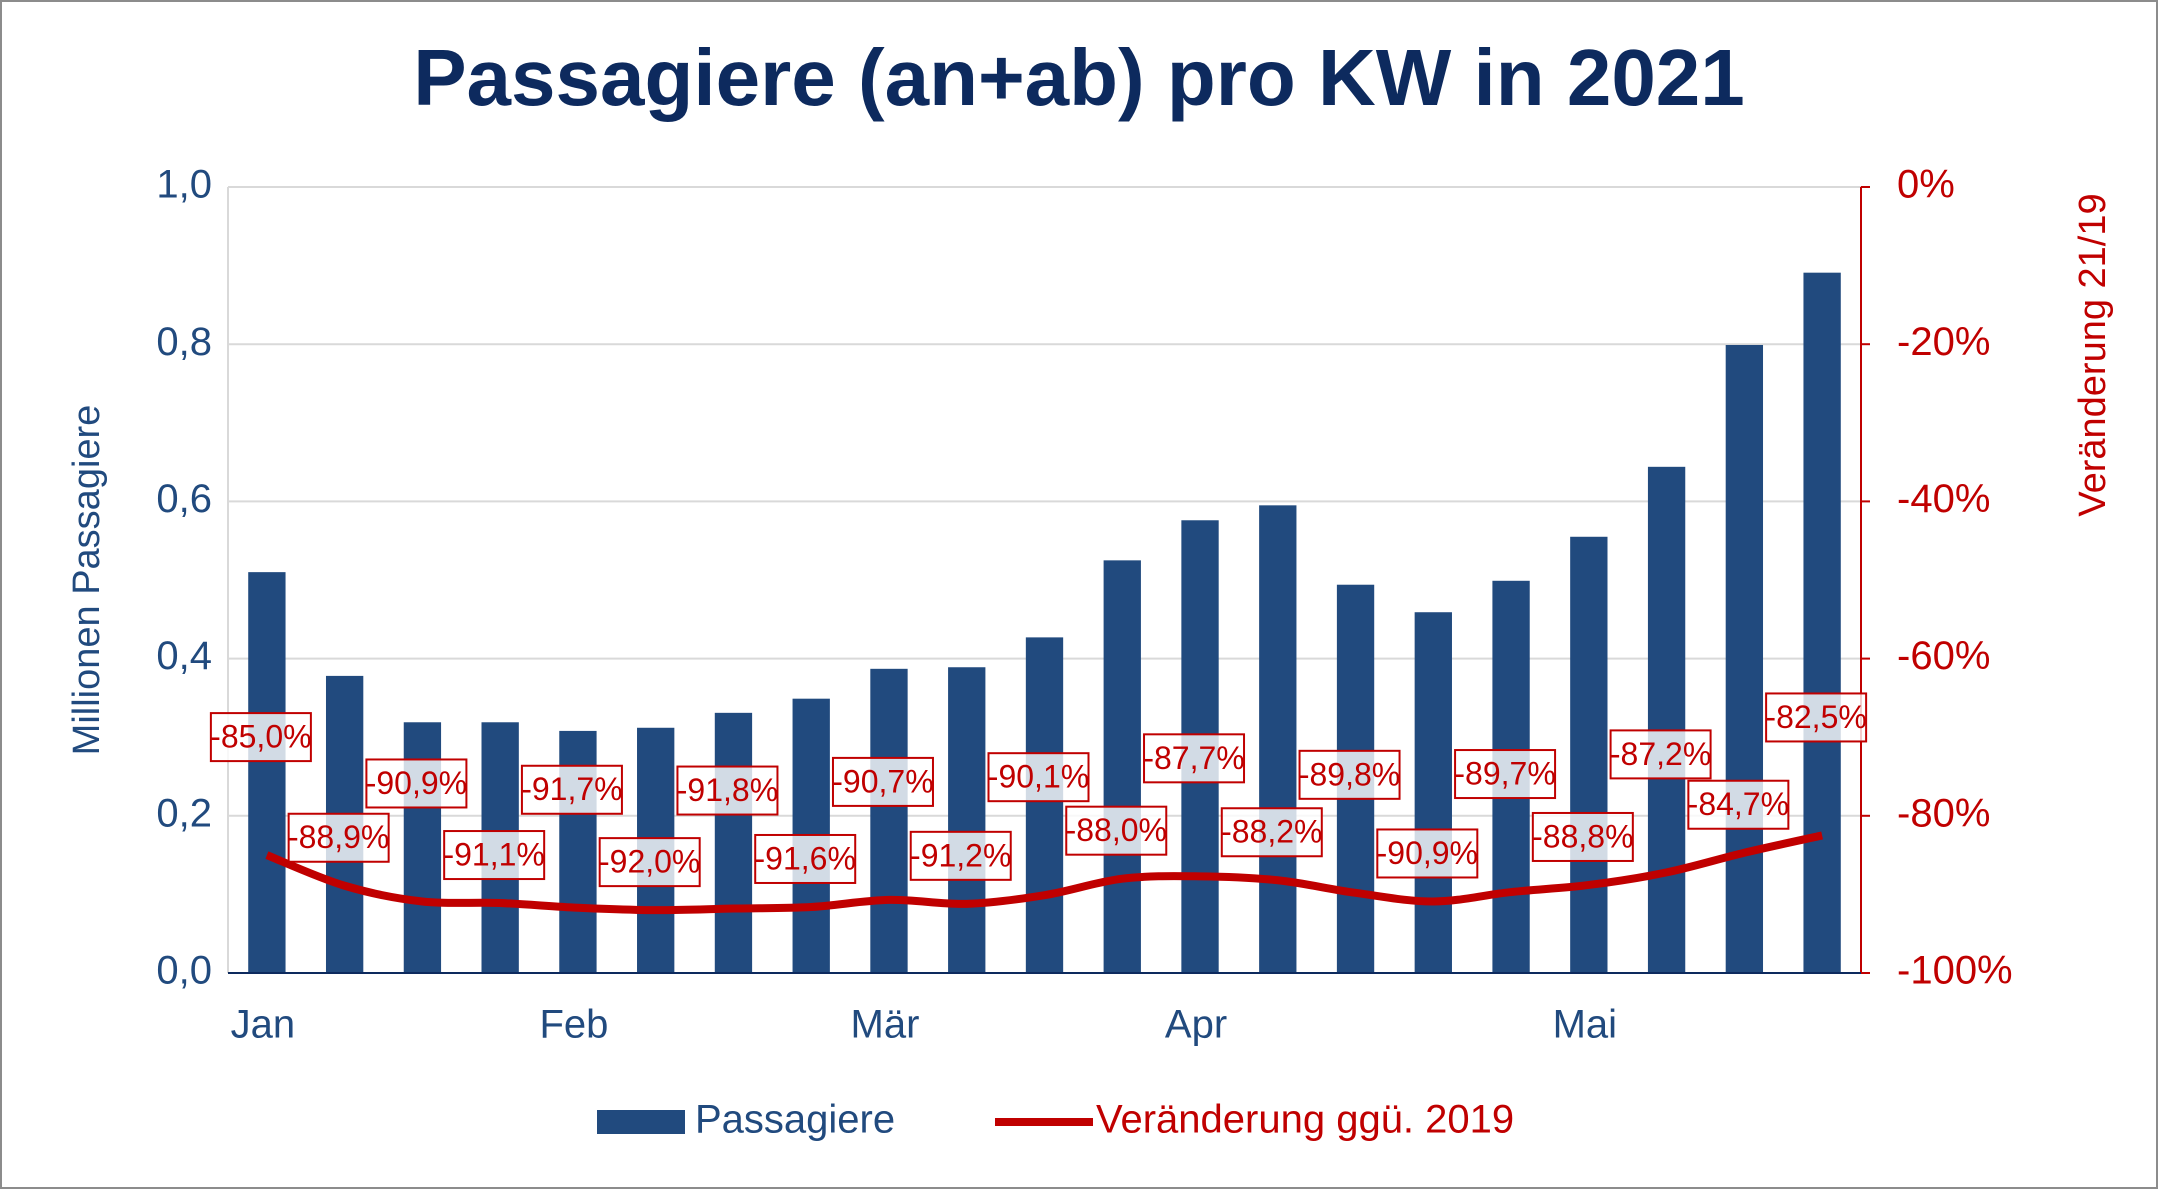  I want to click on y2-tick-label: -20%, so click(1943, 342).